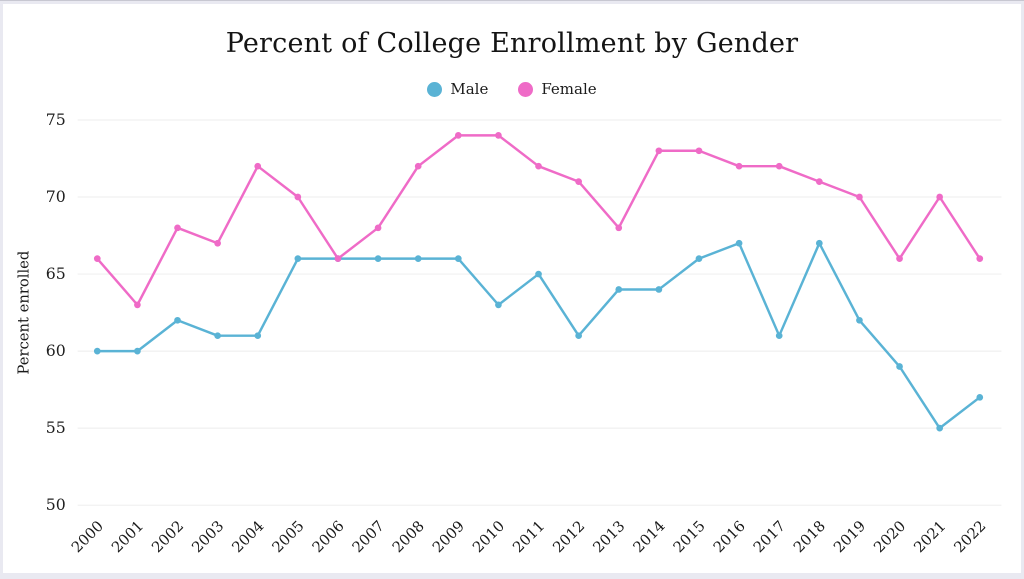  I want to click on x-tick-label: 2012, so click(569, 537).